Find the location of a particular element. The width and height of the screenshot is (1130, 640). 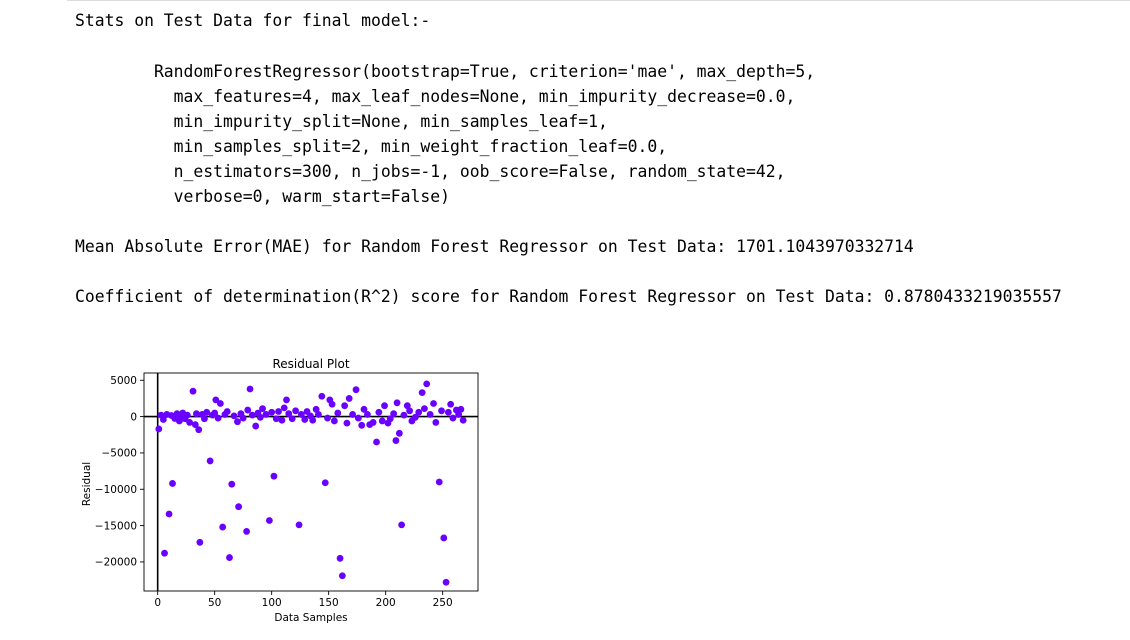

scatter-points is located at coordinates (311, 483).